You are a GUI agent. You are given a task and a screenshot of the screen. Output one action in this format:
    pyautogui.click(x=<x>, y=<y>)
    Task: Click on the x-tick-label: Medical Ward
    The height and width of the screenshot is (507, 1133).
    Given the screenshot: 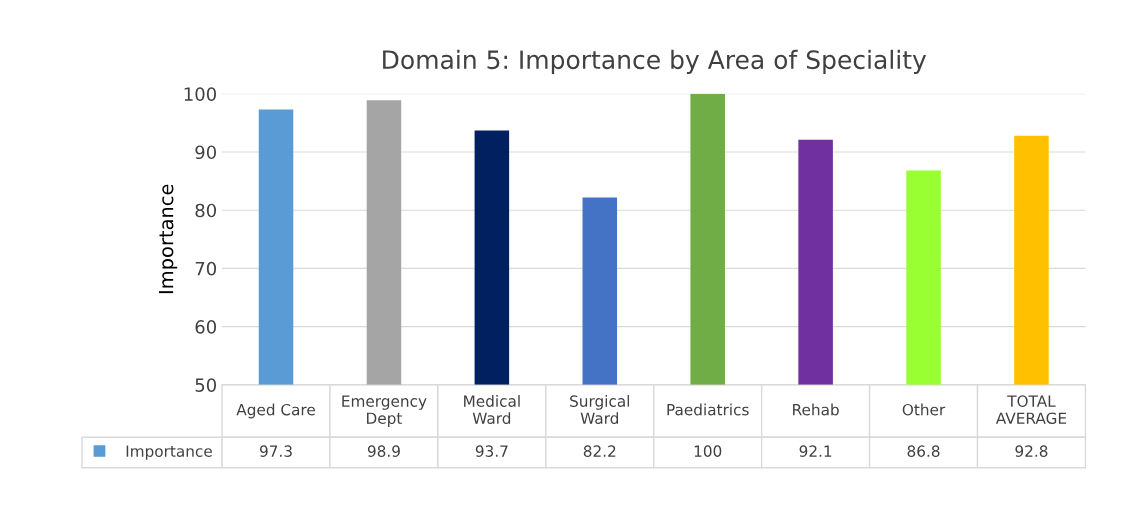 What is the action you would take?
    pyautogui.click(x=492, y=409)
    